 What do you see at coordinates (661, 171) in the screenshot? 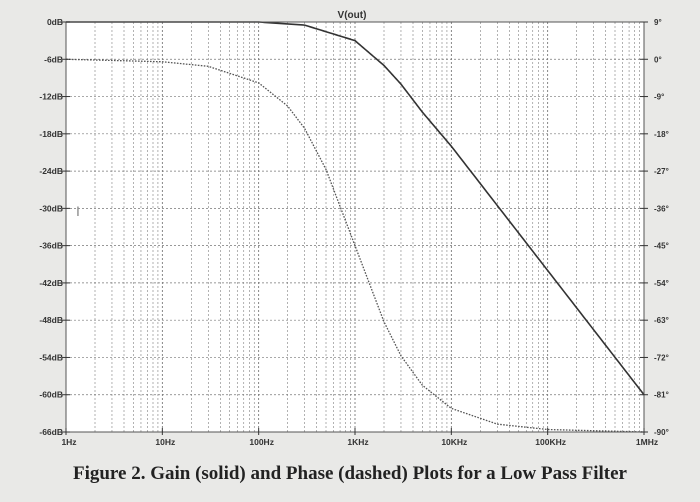
I see `y-right-tick-label: -27°` at bounding box center [661, 171].